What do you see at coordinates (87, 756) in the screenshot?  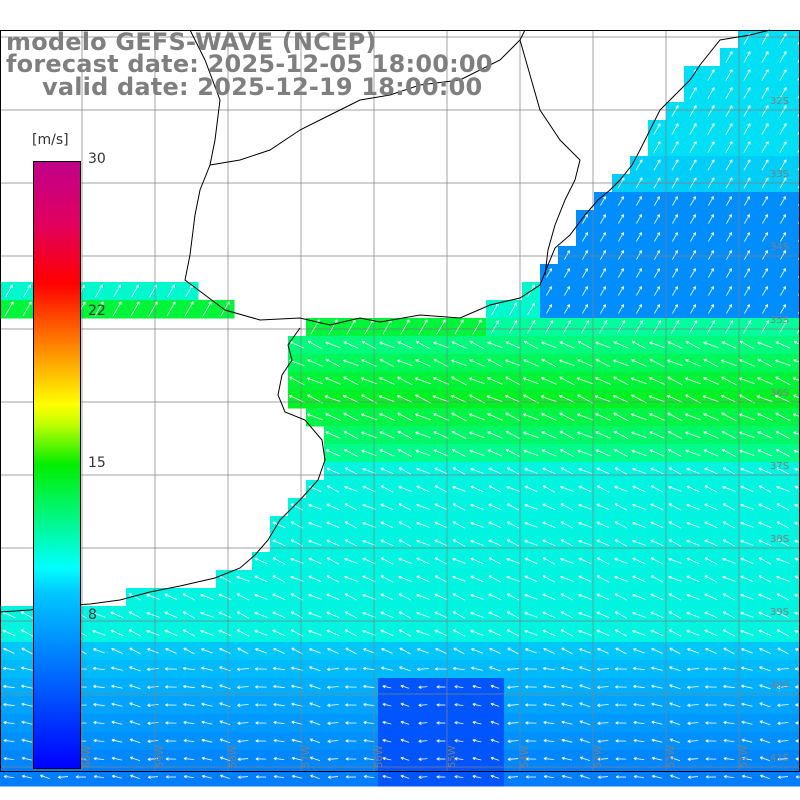 I see `lon-label: 60W` at bounding box center [87, 756].